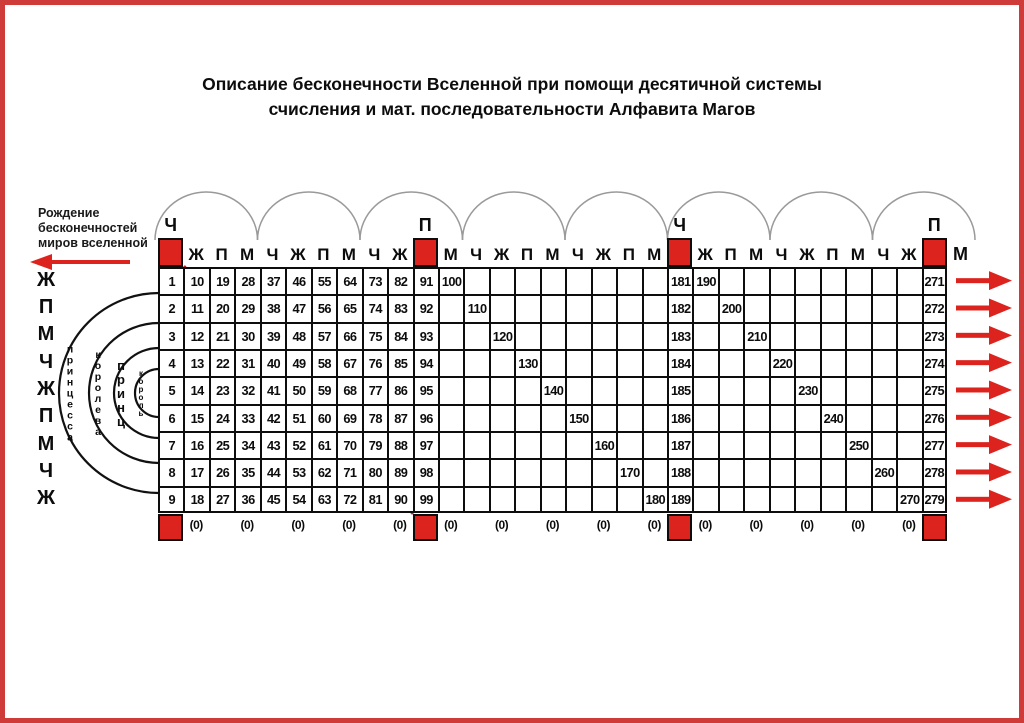  I want to click on table-cell: 46, so click(298, 281).